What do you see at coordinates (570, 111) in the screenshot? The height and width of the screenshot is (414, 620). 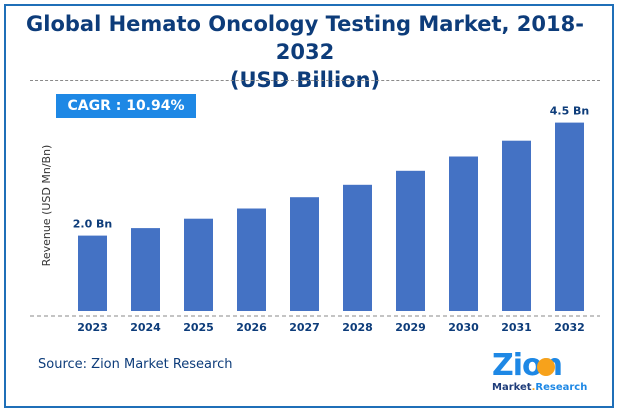 I see `data-label-2032: 4.5 Bn` at bounding box center [570, 111].